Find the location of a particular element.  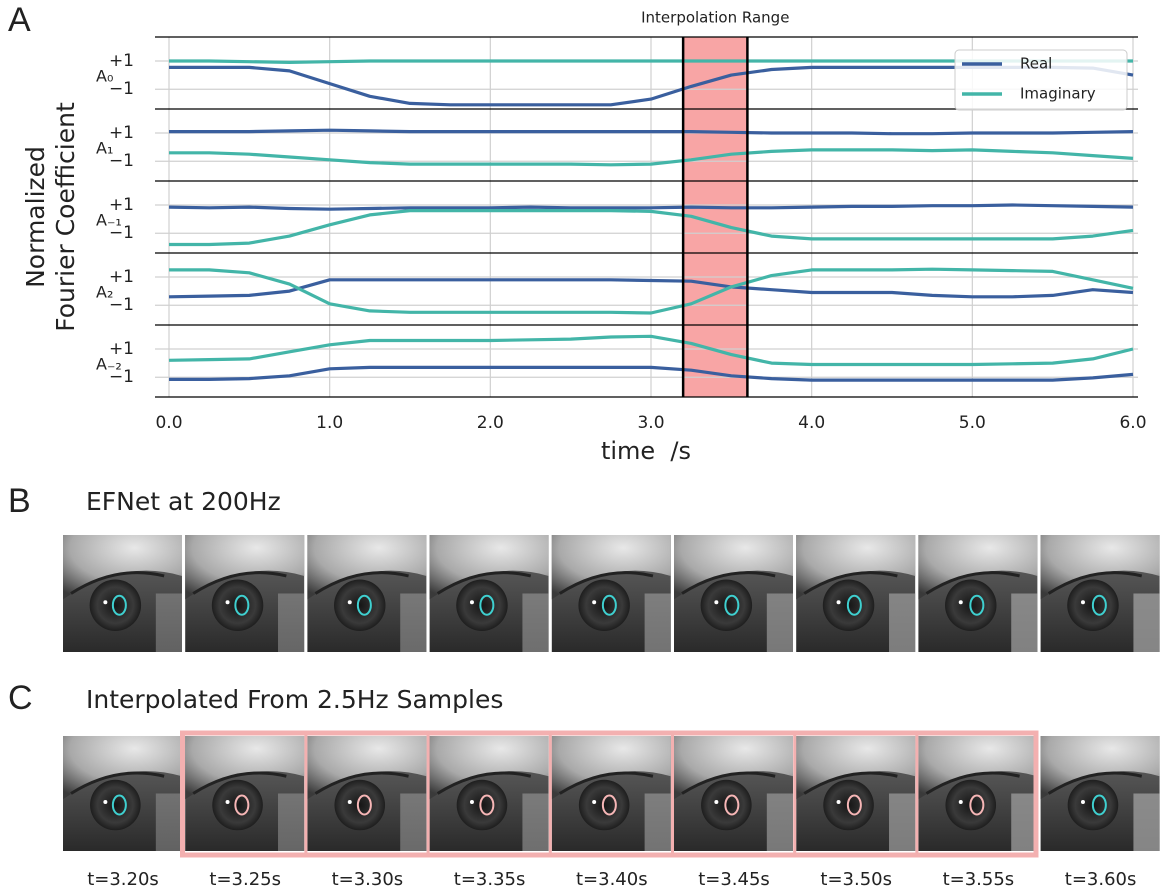

x-tick-label: 5.0 is located at coordinates (972, 423).